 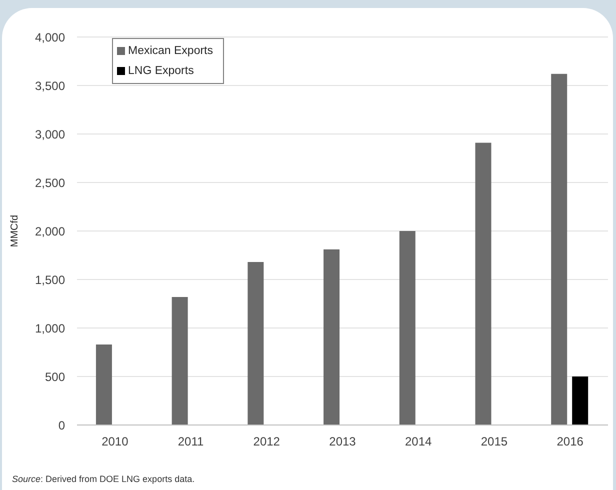 What do you see at coordinates (266, 441) in the screenshot?
I see `x-tick-label: 2012` at bounding box center [266, 441].